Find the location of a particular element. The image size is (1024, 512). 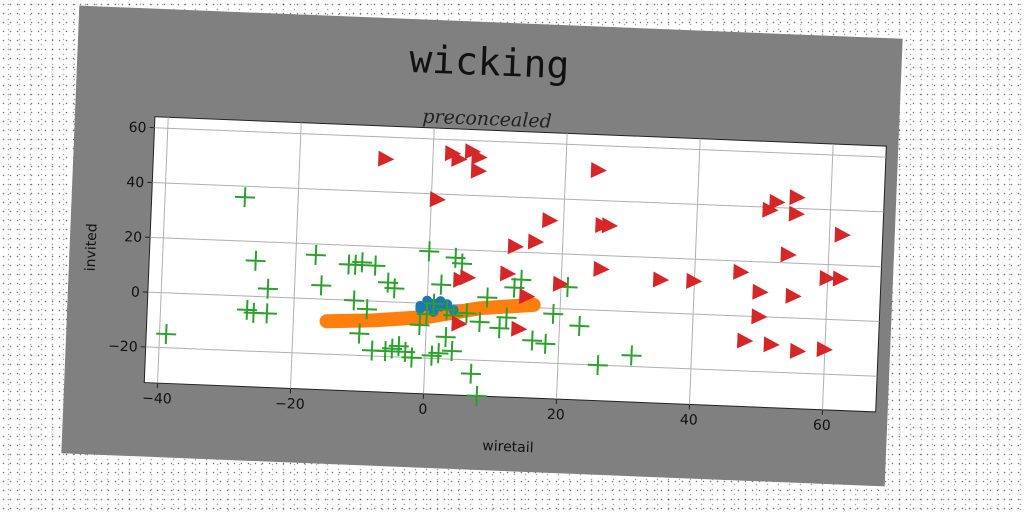

x-tick-label: 40 is located at coordinates (689, 420).